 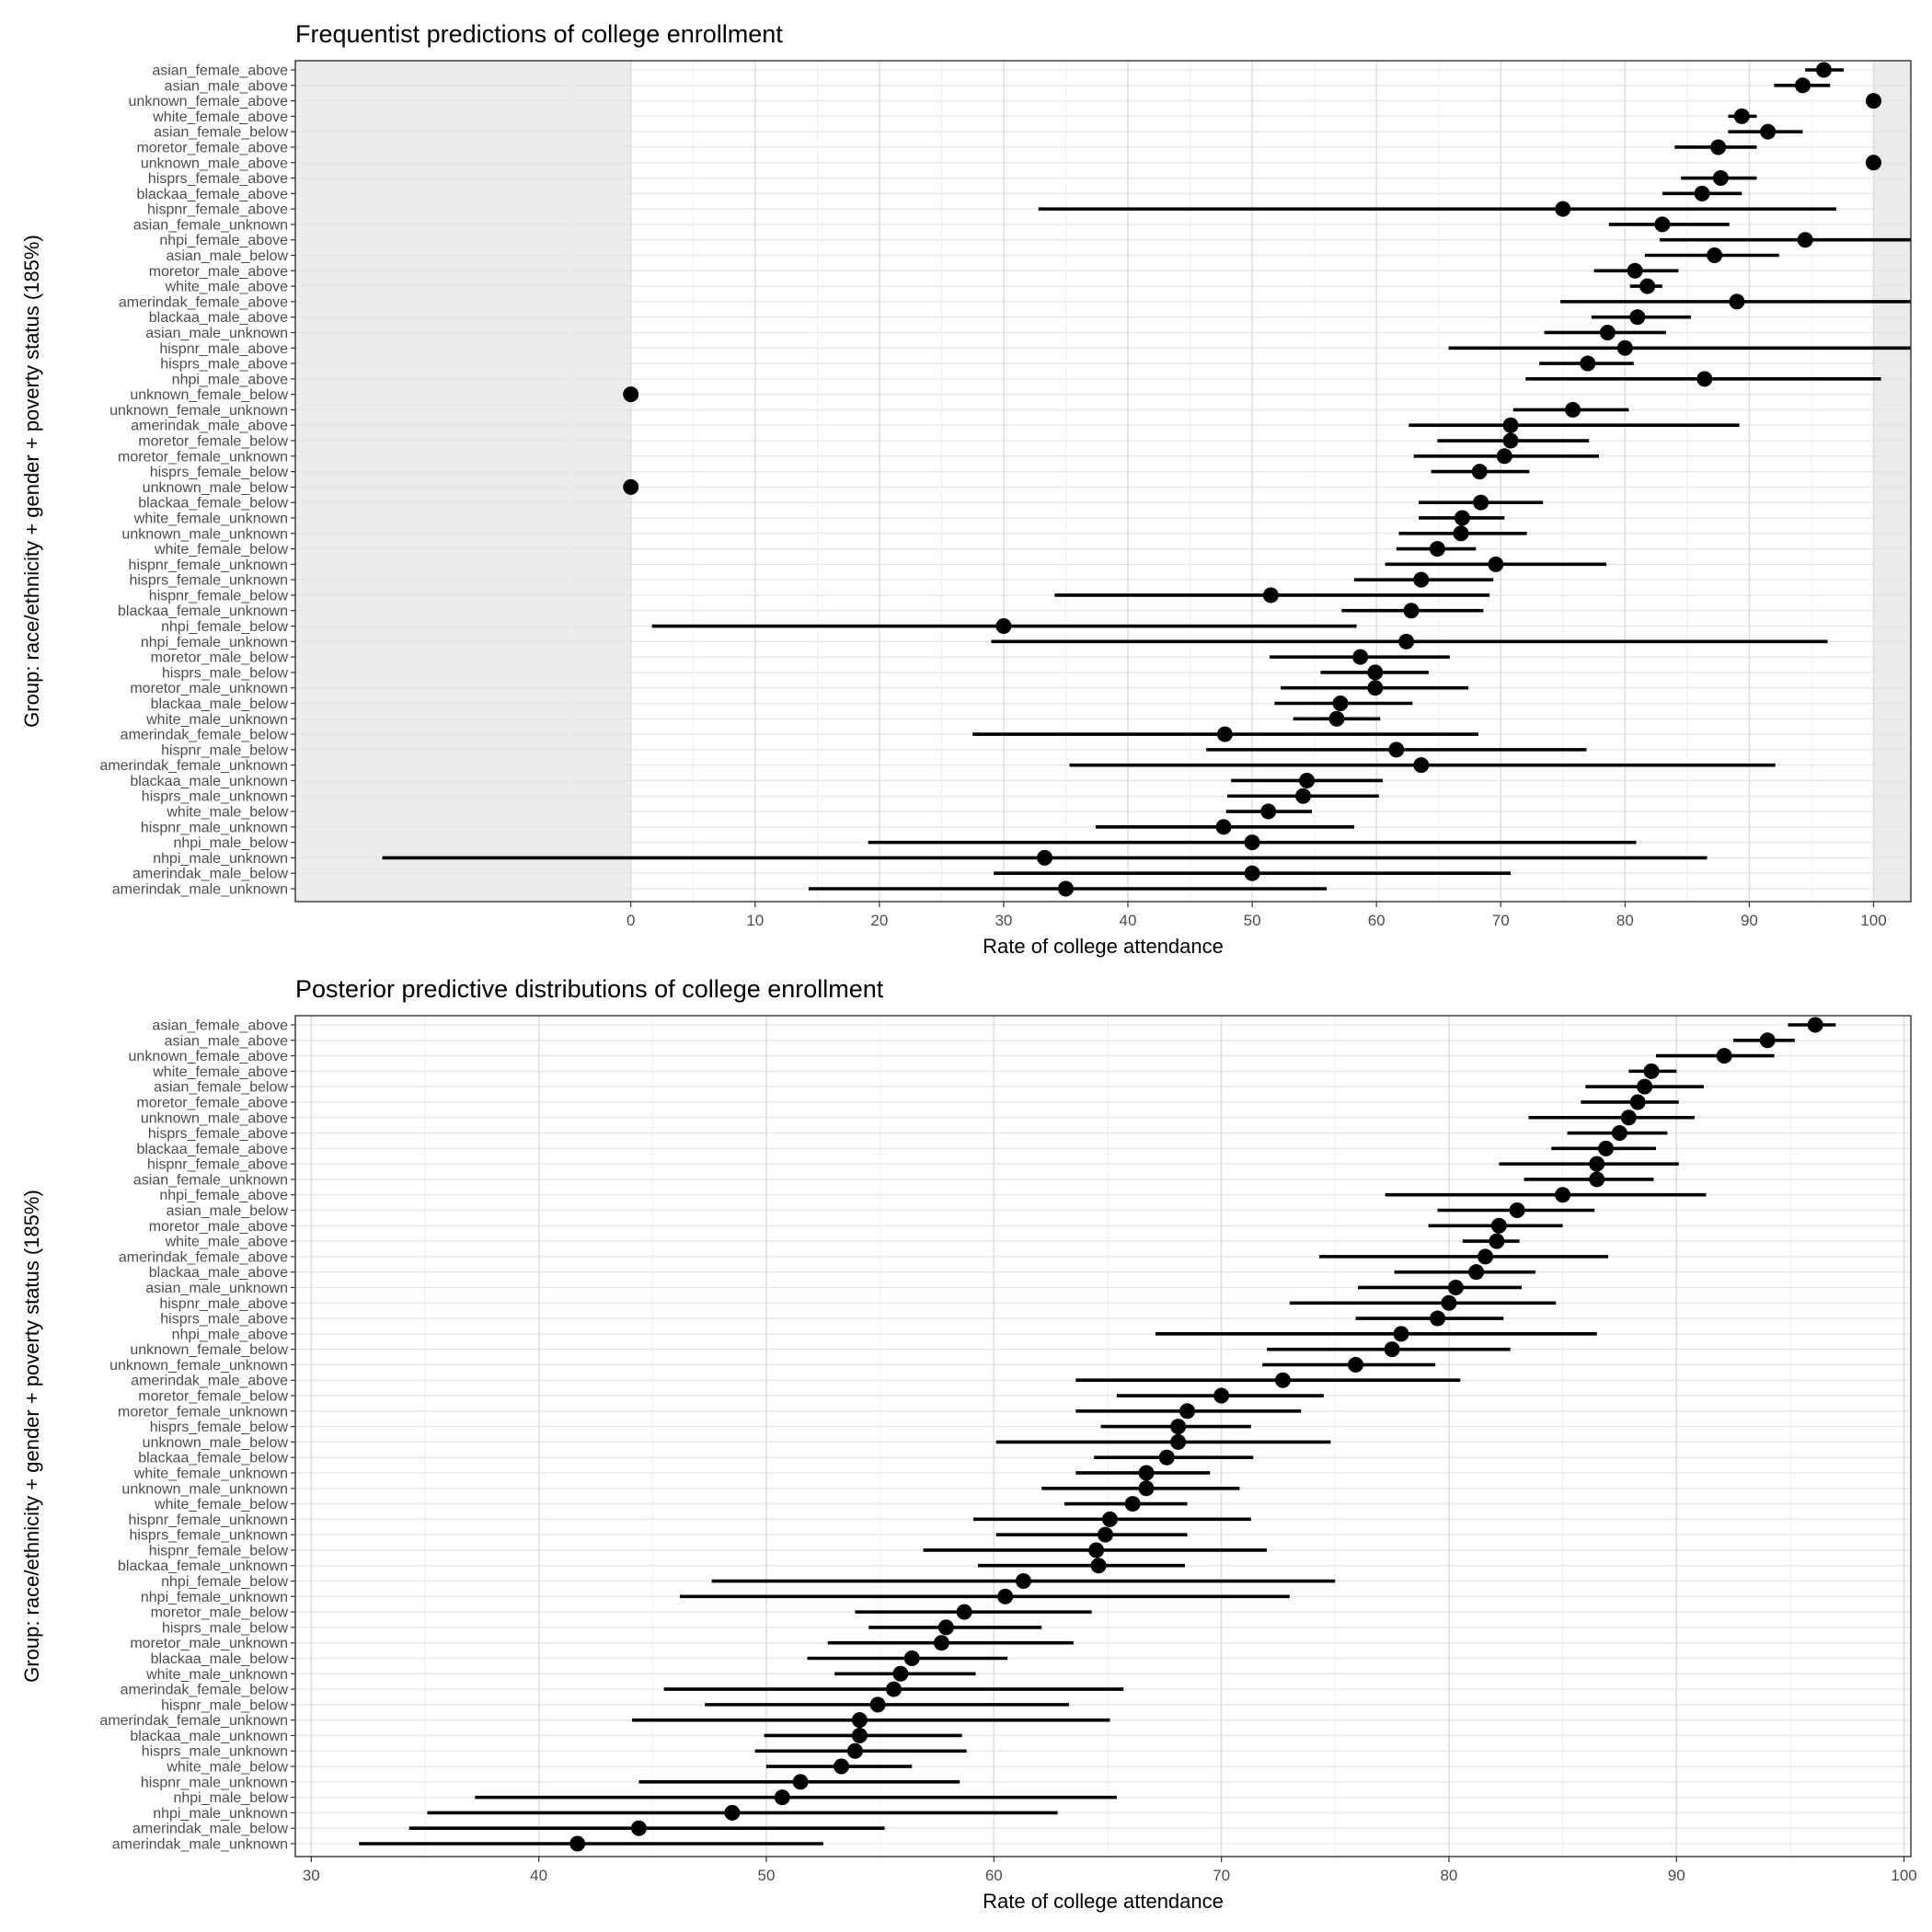 What do you see at coordinates (311, 1875) in the screenshot?
I see `x-tick-label: 30` at bounding box center [311, 1875].